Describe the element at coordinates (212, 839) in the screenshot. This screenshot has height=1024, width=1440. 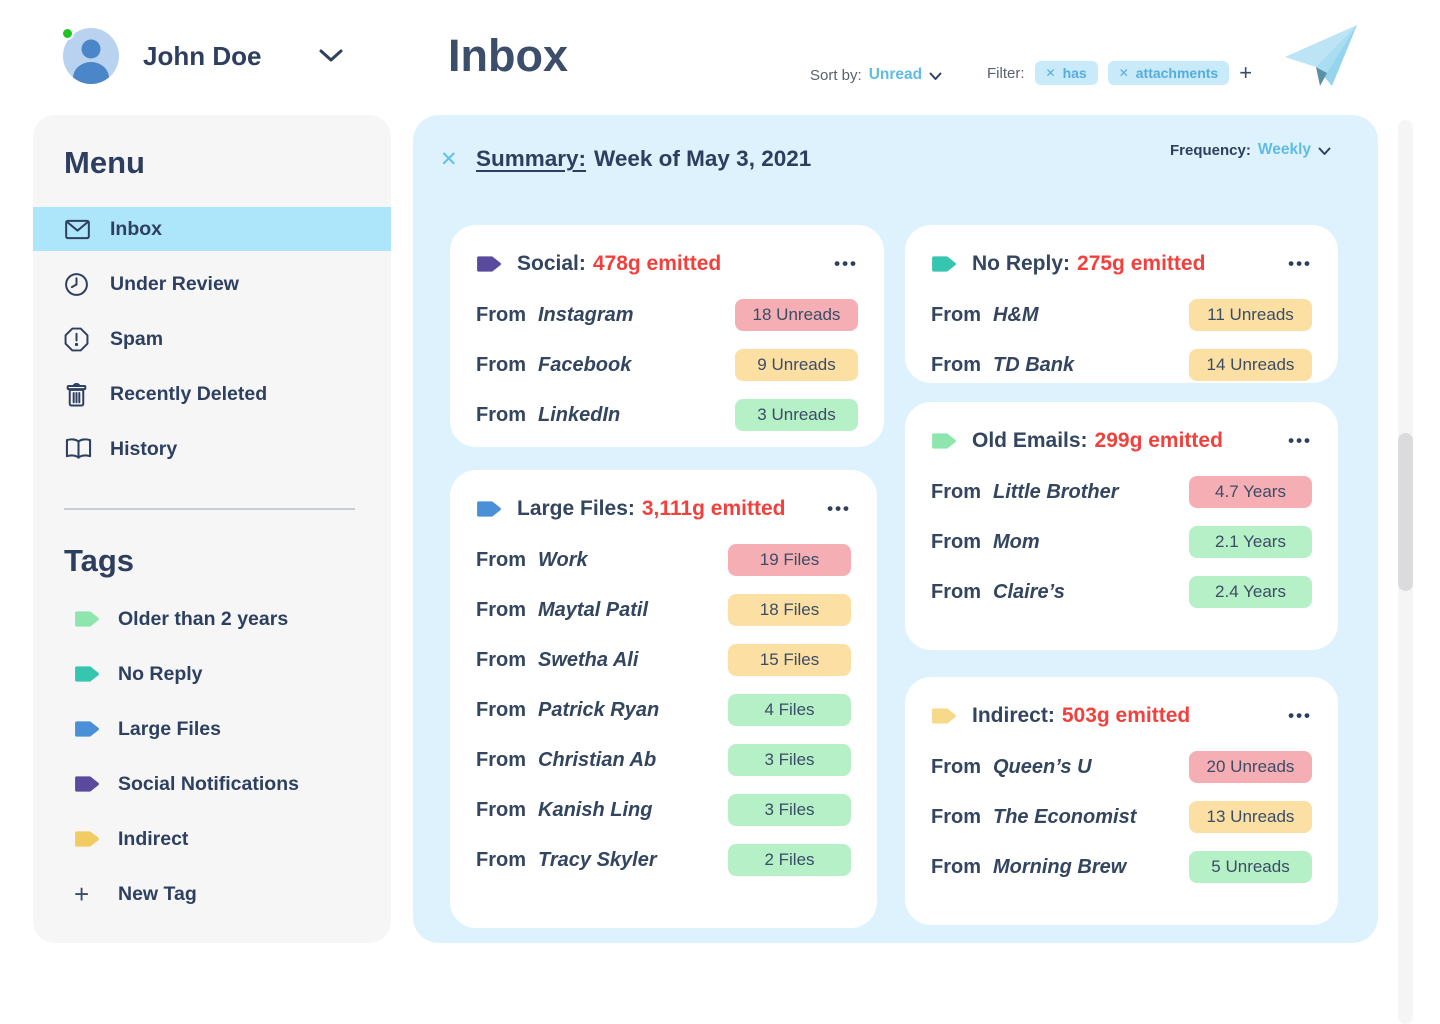
I see `tag-item-indirect: Indirect` at that location.